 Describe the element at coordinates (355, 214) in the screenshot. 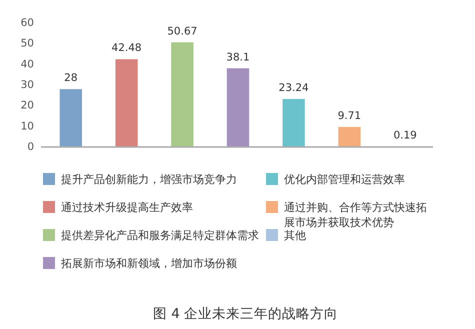

I see `legend-label: 通过并购、合作等方式快速拓展市场并获取技术优势` at that location.